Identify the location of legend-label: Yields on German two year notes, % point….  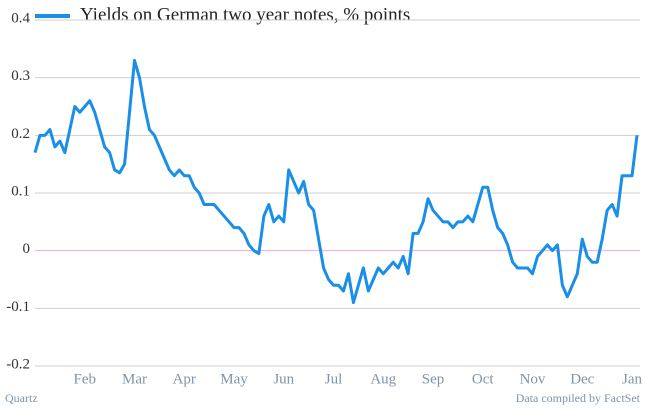
(245, 14).